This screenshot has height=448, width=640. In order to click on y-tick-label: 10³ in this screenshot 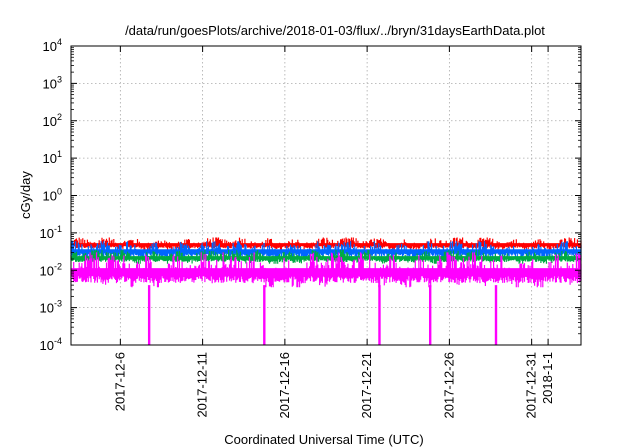, I will do `click(52, 82)`.